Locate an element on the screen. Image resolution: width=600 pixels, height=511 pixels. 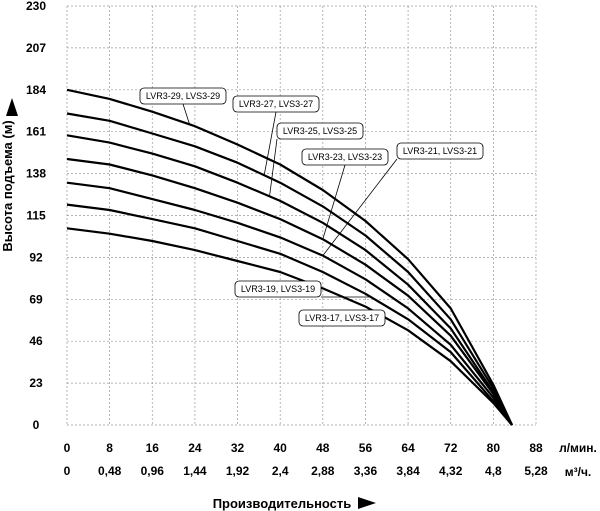
x-tick-label-m3h: 1,92 is located at coordinates (238, 471).